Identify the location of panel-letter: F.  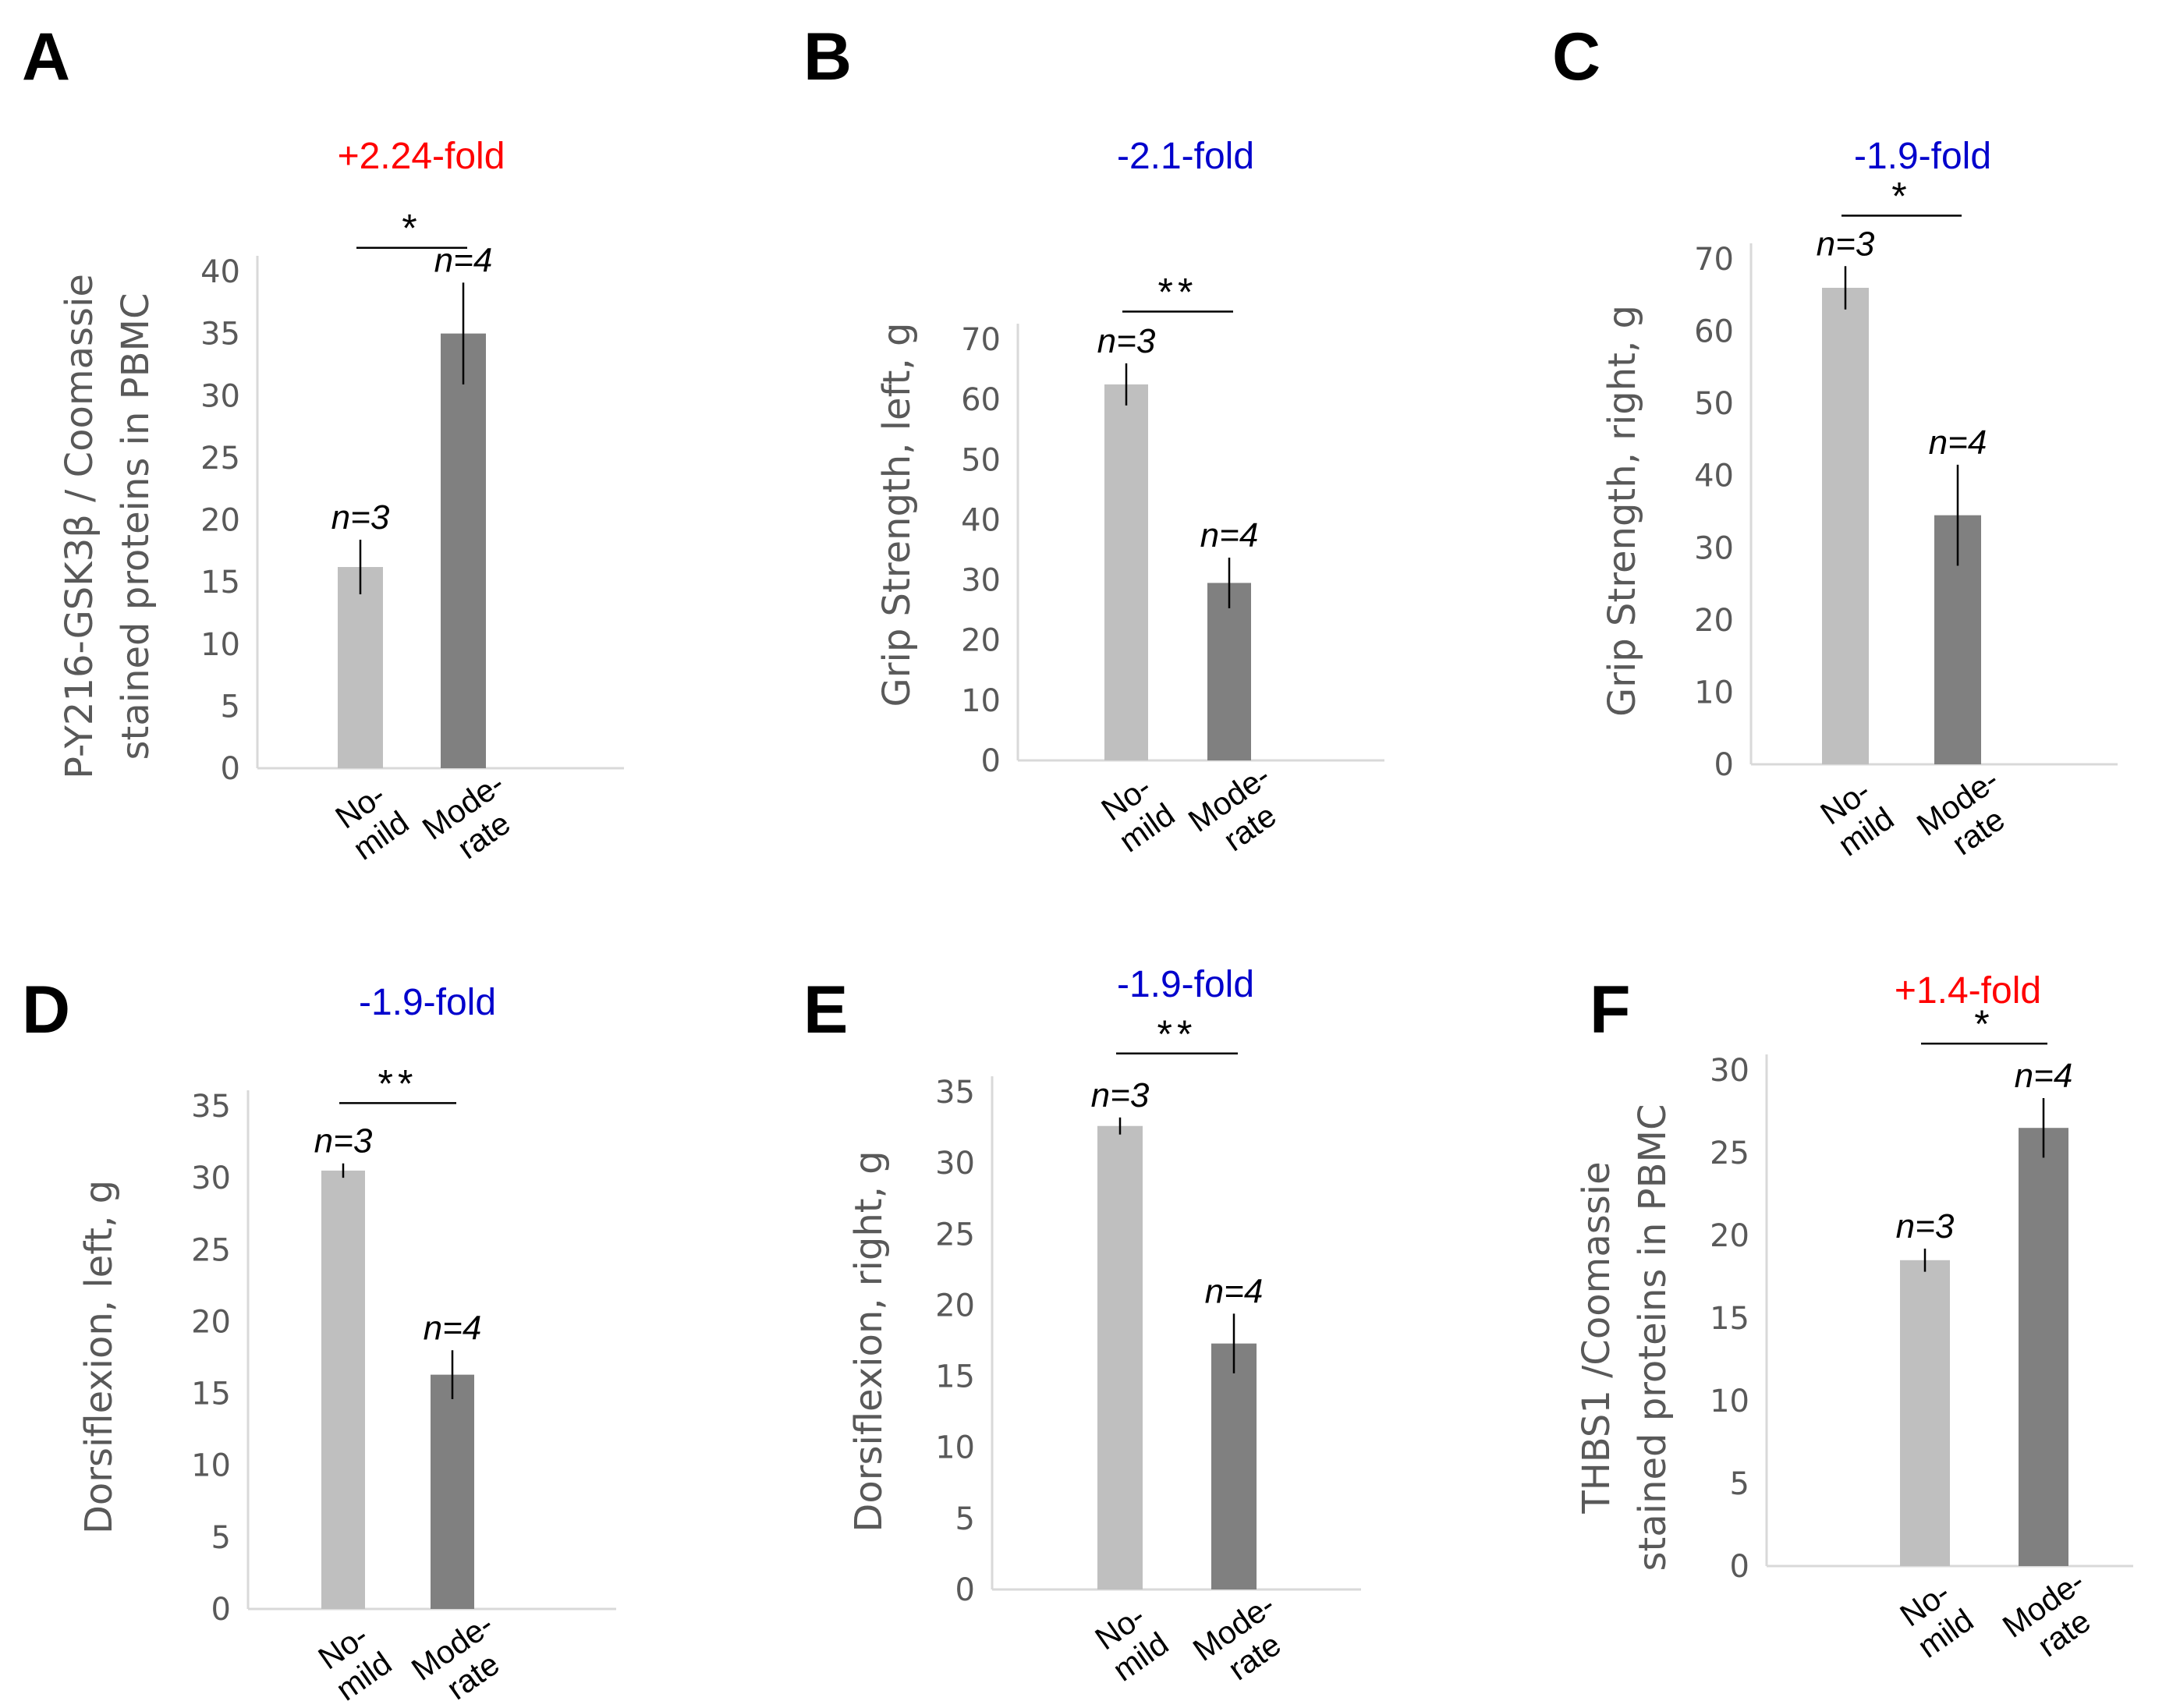
(1610, 1010).